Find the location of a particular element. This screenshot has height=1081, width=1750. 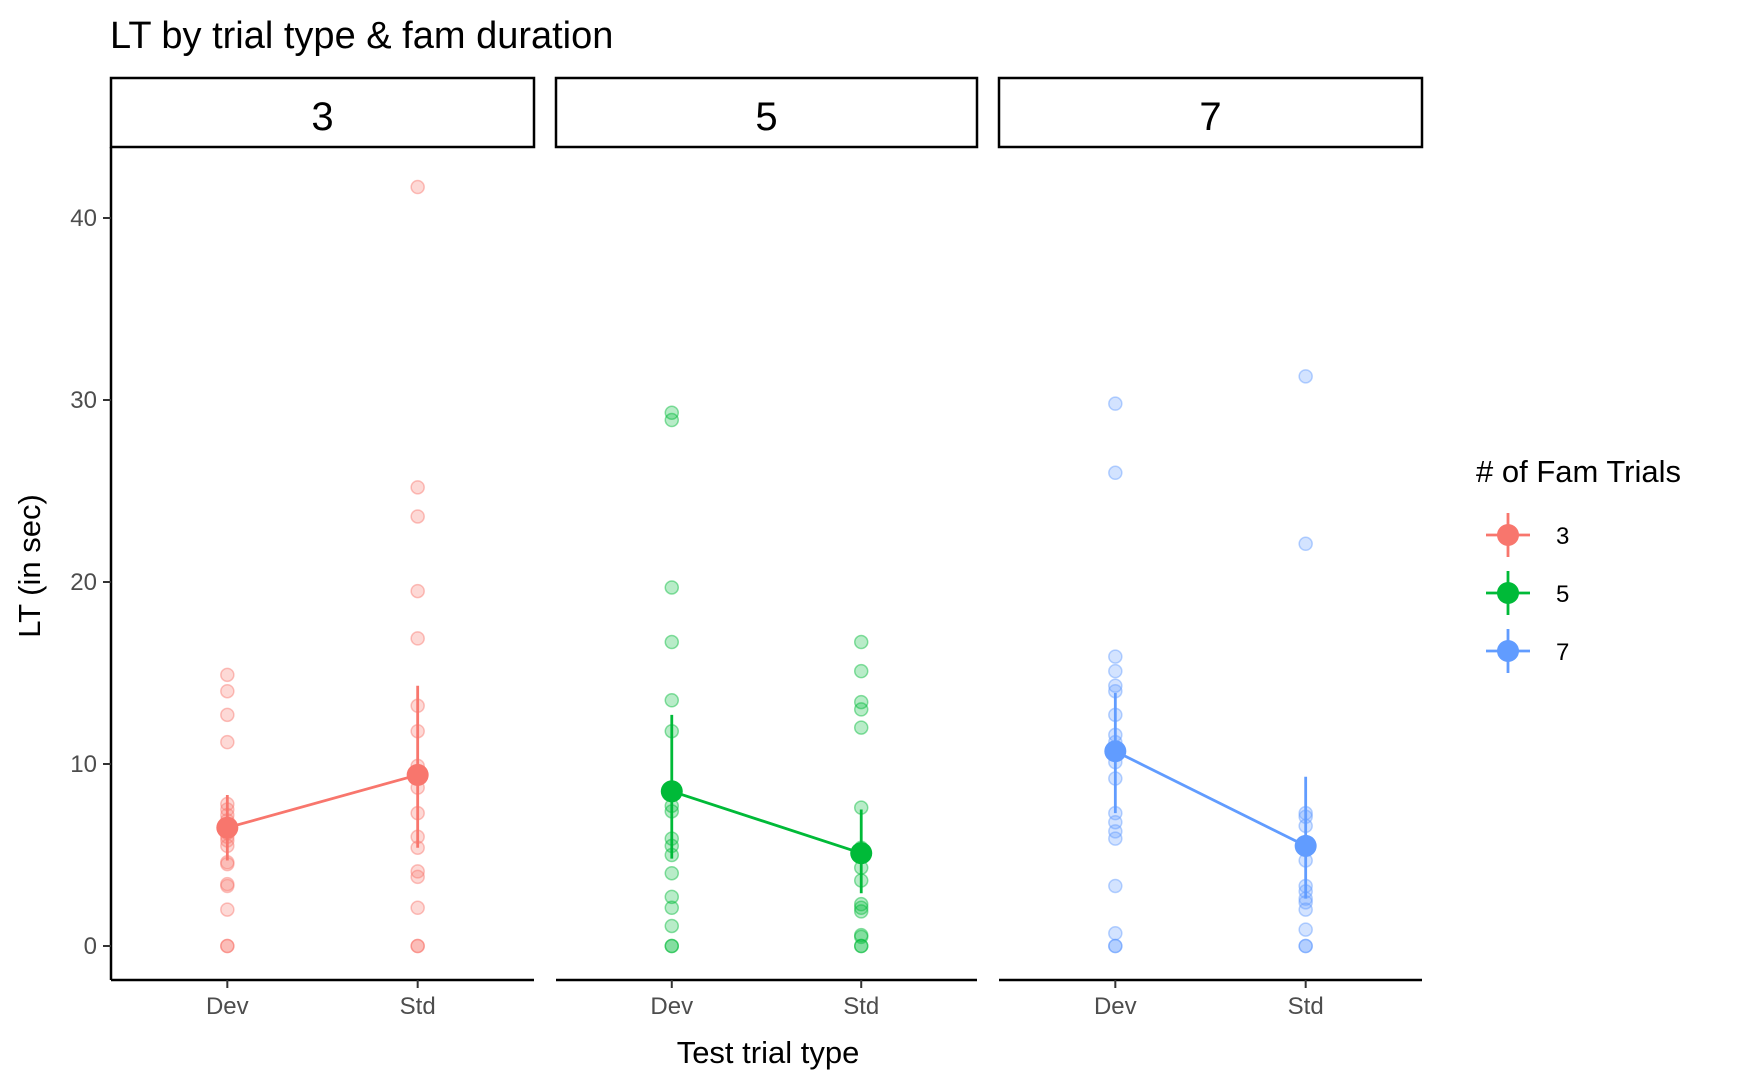

y-tick-label: 20 is located at coordinates (83, 582).